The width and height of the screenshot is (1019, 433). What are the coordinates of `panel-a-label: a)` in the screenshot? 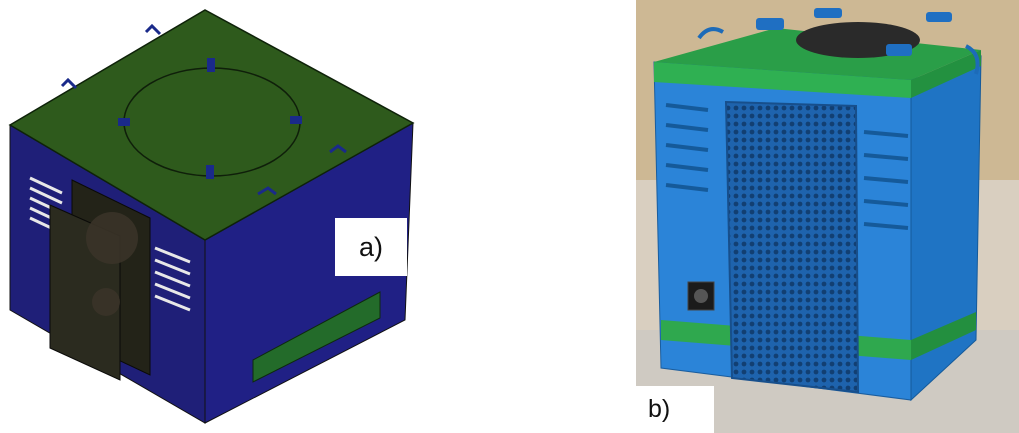 It's located at (371, 247).